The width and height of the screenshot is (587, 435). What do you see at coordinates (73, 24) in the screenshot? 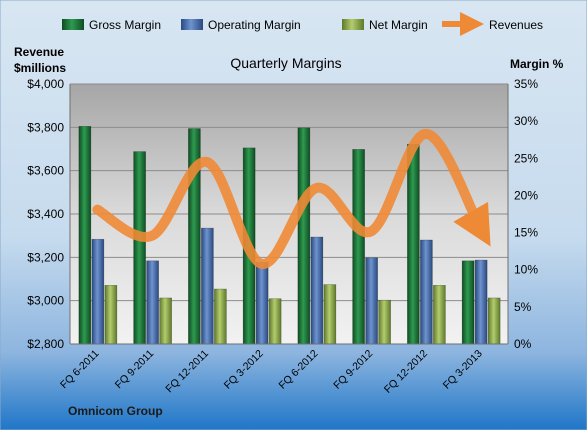
I see `legend-swatch-gross-margin` at bounding box center [73, 24].